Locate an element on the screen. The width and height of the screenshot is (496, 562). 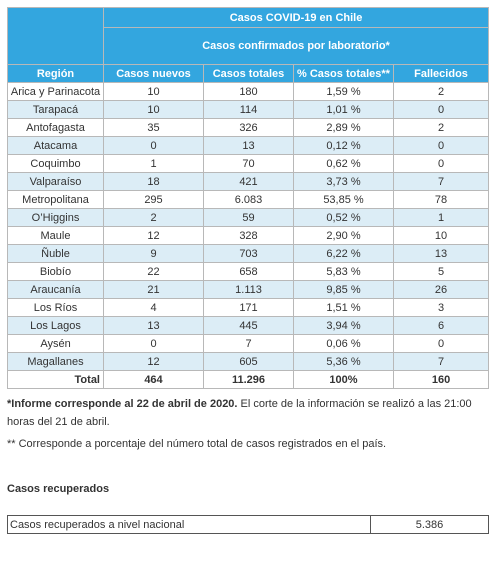
table-cell: 658 is located at coordinates (248, 271).